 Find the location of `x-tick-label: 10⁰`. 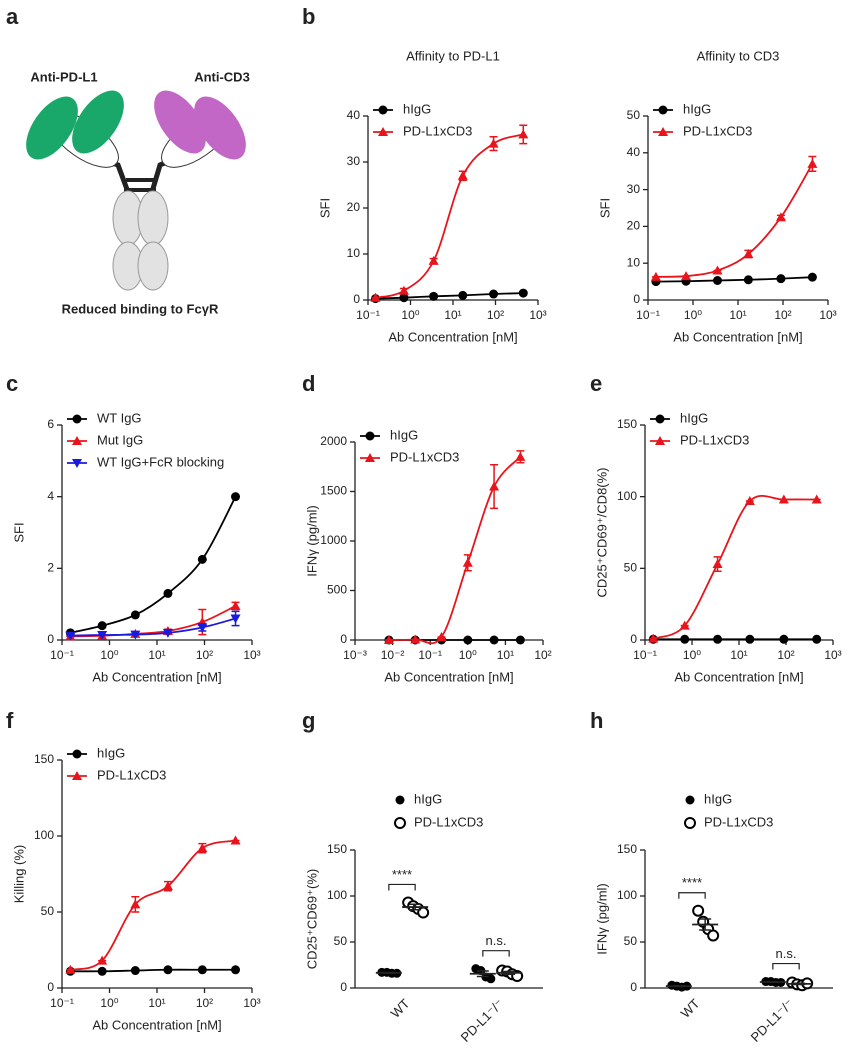

x-tick-label: 10⁰ is located at coordinates (109, 655).